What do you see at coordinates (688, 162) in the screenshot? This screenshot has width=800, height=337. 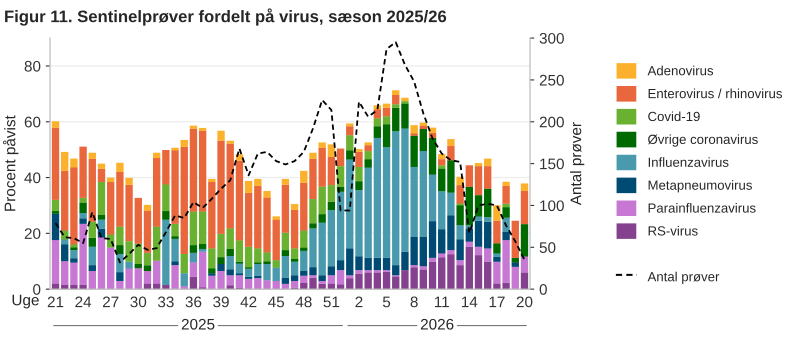 I see `legend-label: Influenzavirus` at bounding box center [688, 162].